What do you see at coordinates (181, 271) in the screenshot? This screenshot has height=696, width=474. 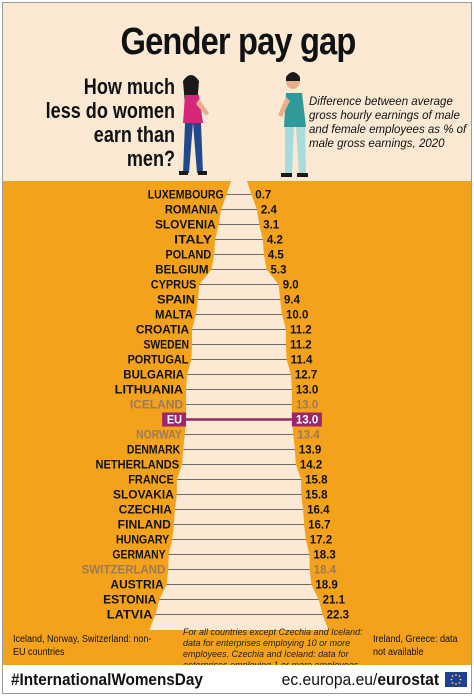 I see `category-label: BELGIUM` at bounding box center [181, 271].